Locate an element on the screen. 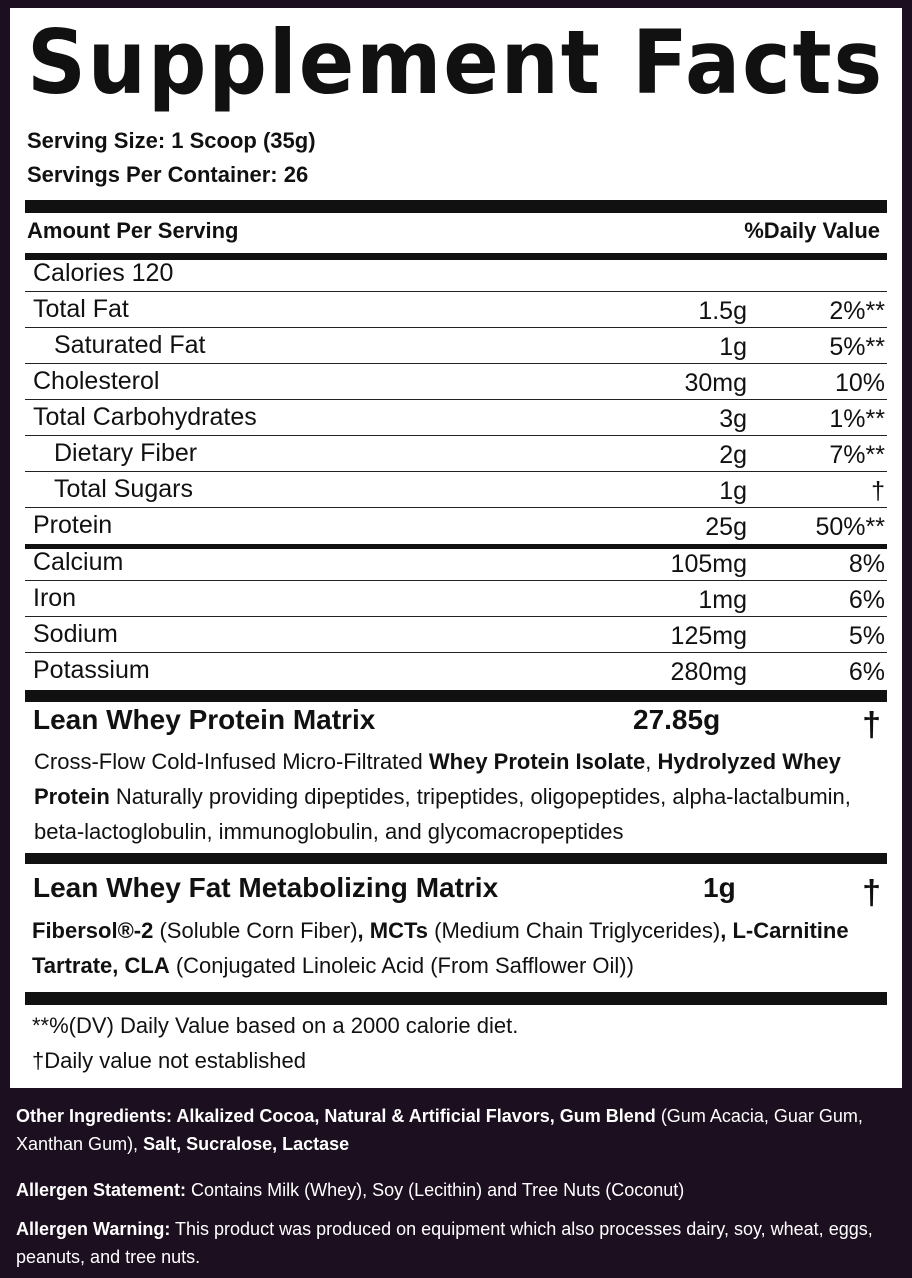  nutrient-daily-value: † is located at coordinates (878, 491).